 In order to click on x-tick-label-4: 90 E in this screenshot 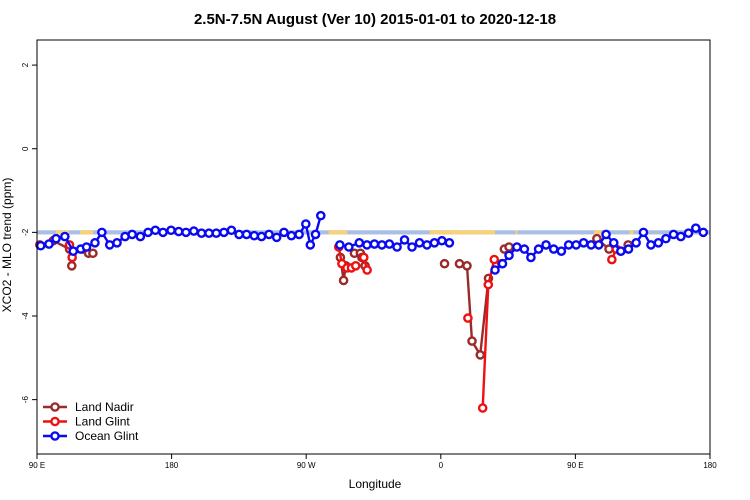, I will do `click(575, 465)`.